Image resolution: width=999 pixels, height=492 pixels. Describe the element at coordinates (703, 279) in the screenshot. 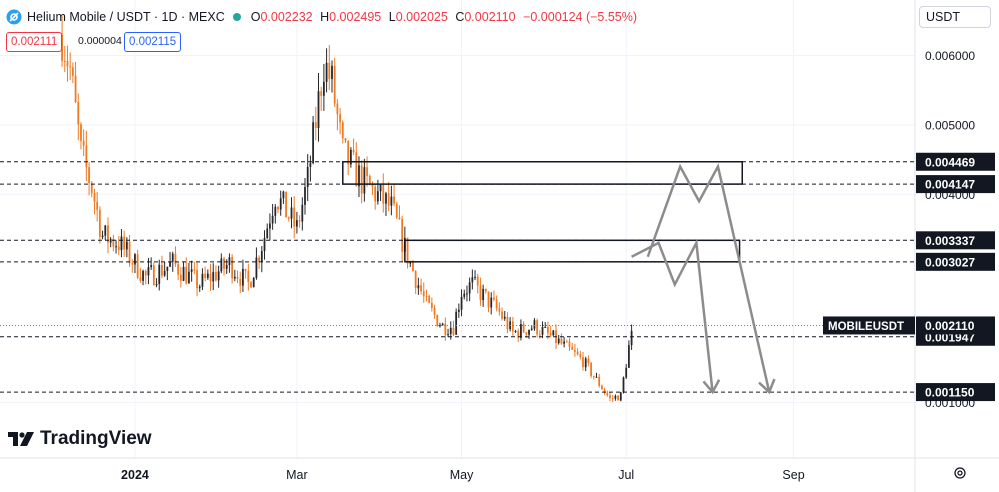

I see `projection-paths` at that location.